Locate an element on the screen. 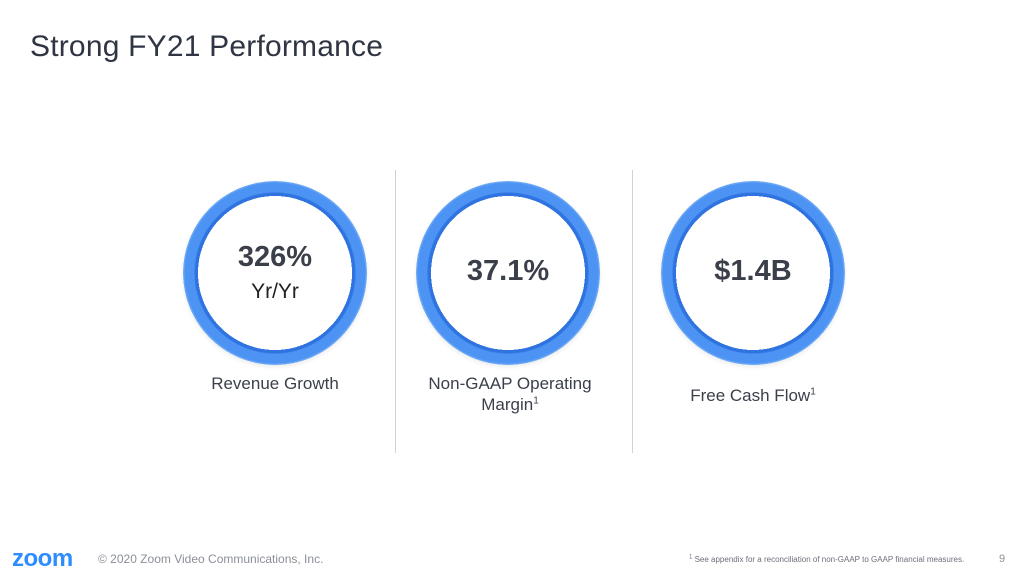 This screenshot has height=577, width=1024. operating-margin-ring: 37.1% is located at coordinates (508, 273).